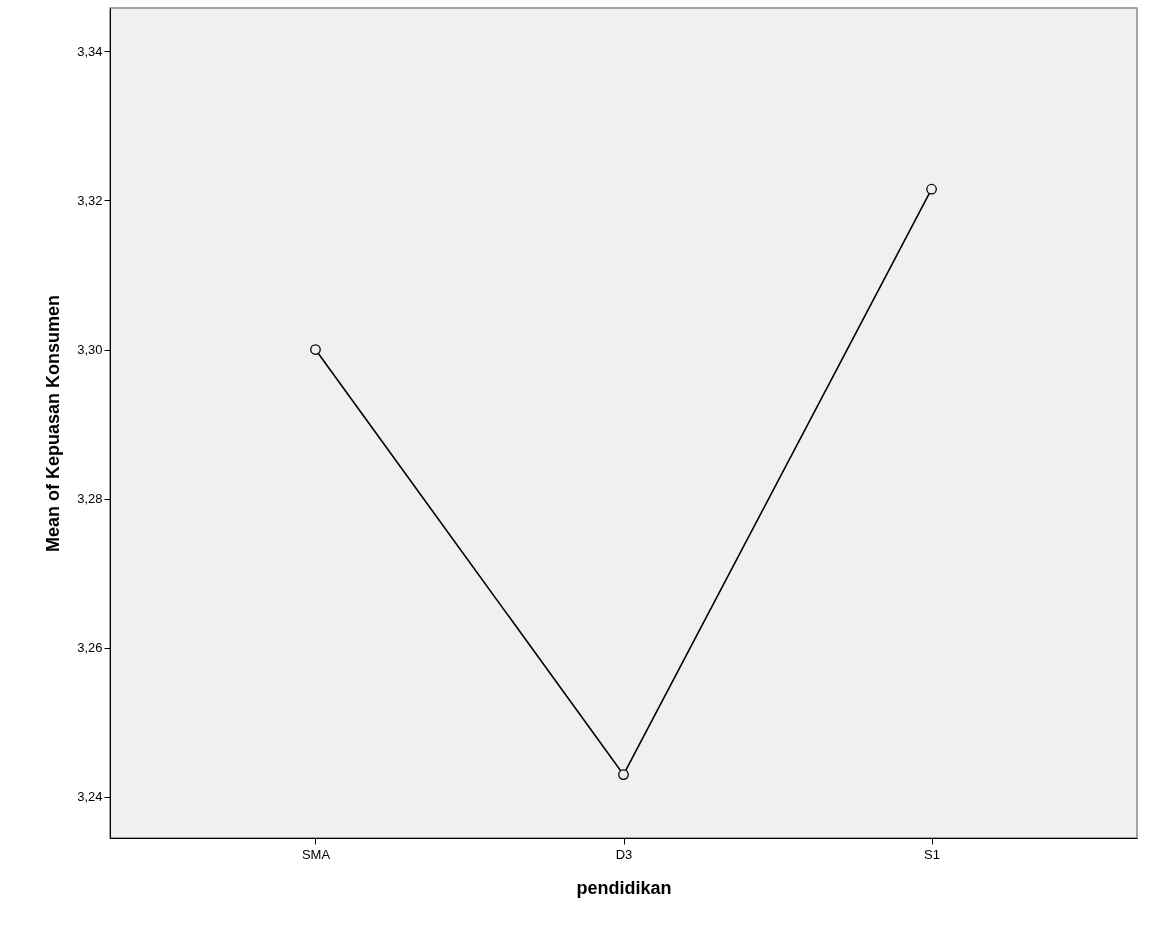  Describe the element at coordinates (90, 648) in the screenshot. I see `y-tick-label: 3,26` at that location.